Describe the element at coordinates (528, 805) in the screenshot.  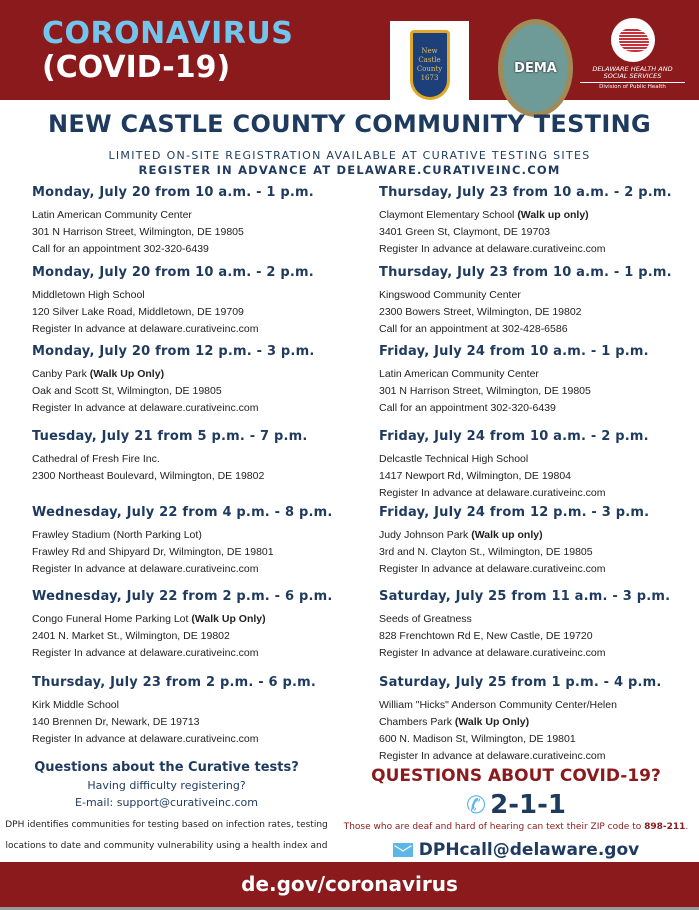
I see `hotline-number: 2-1-1` at that location.